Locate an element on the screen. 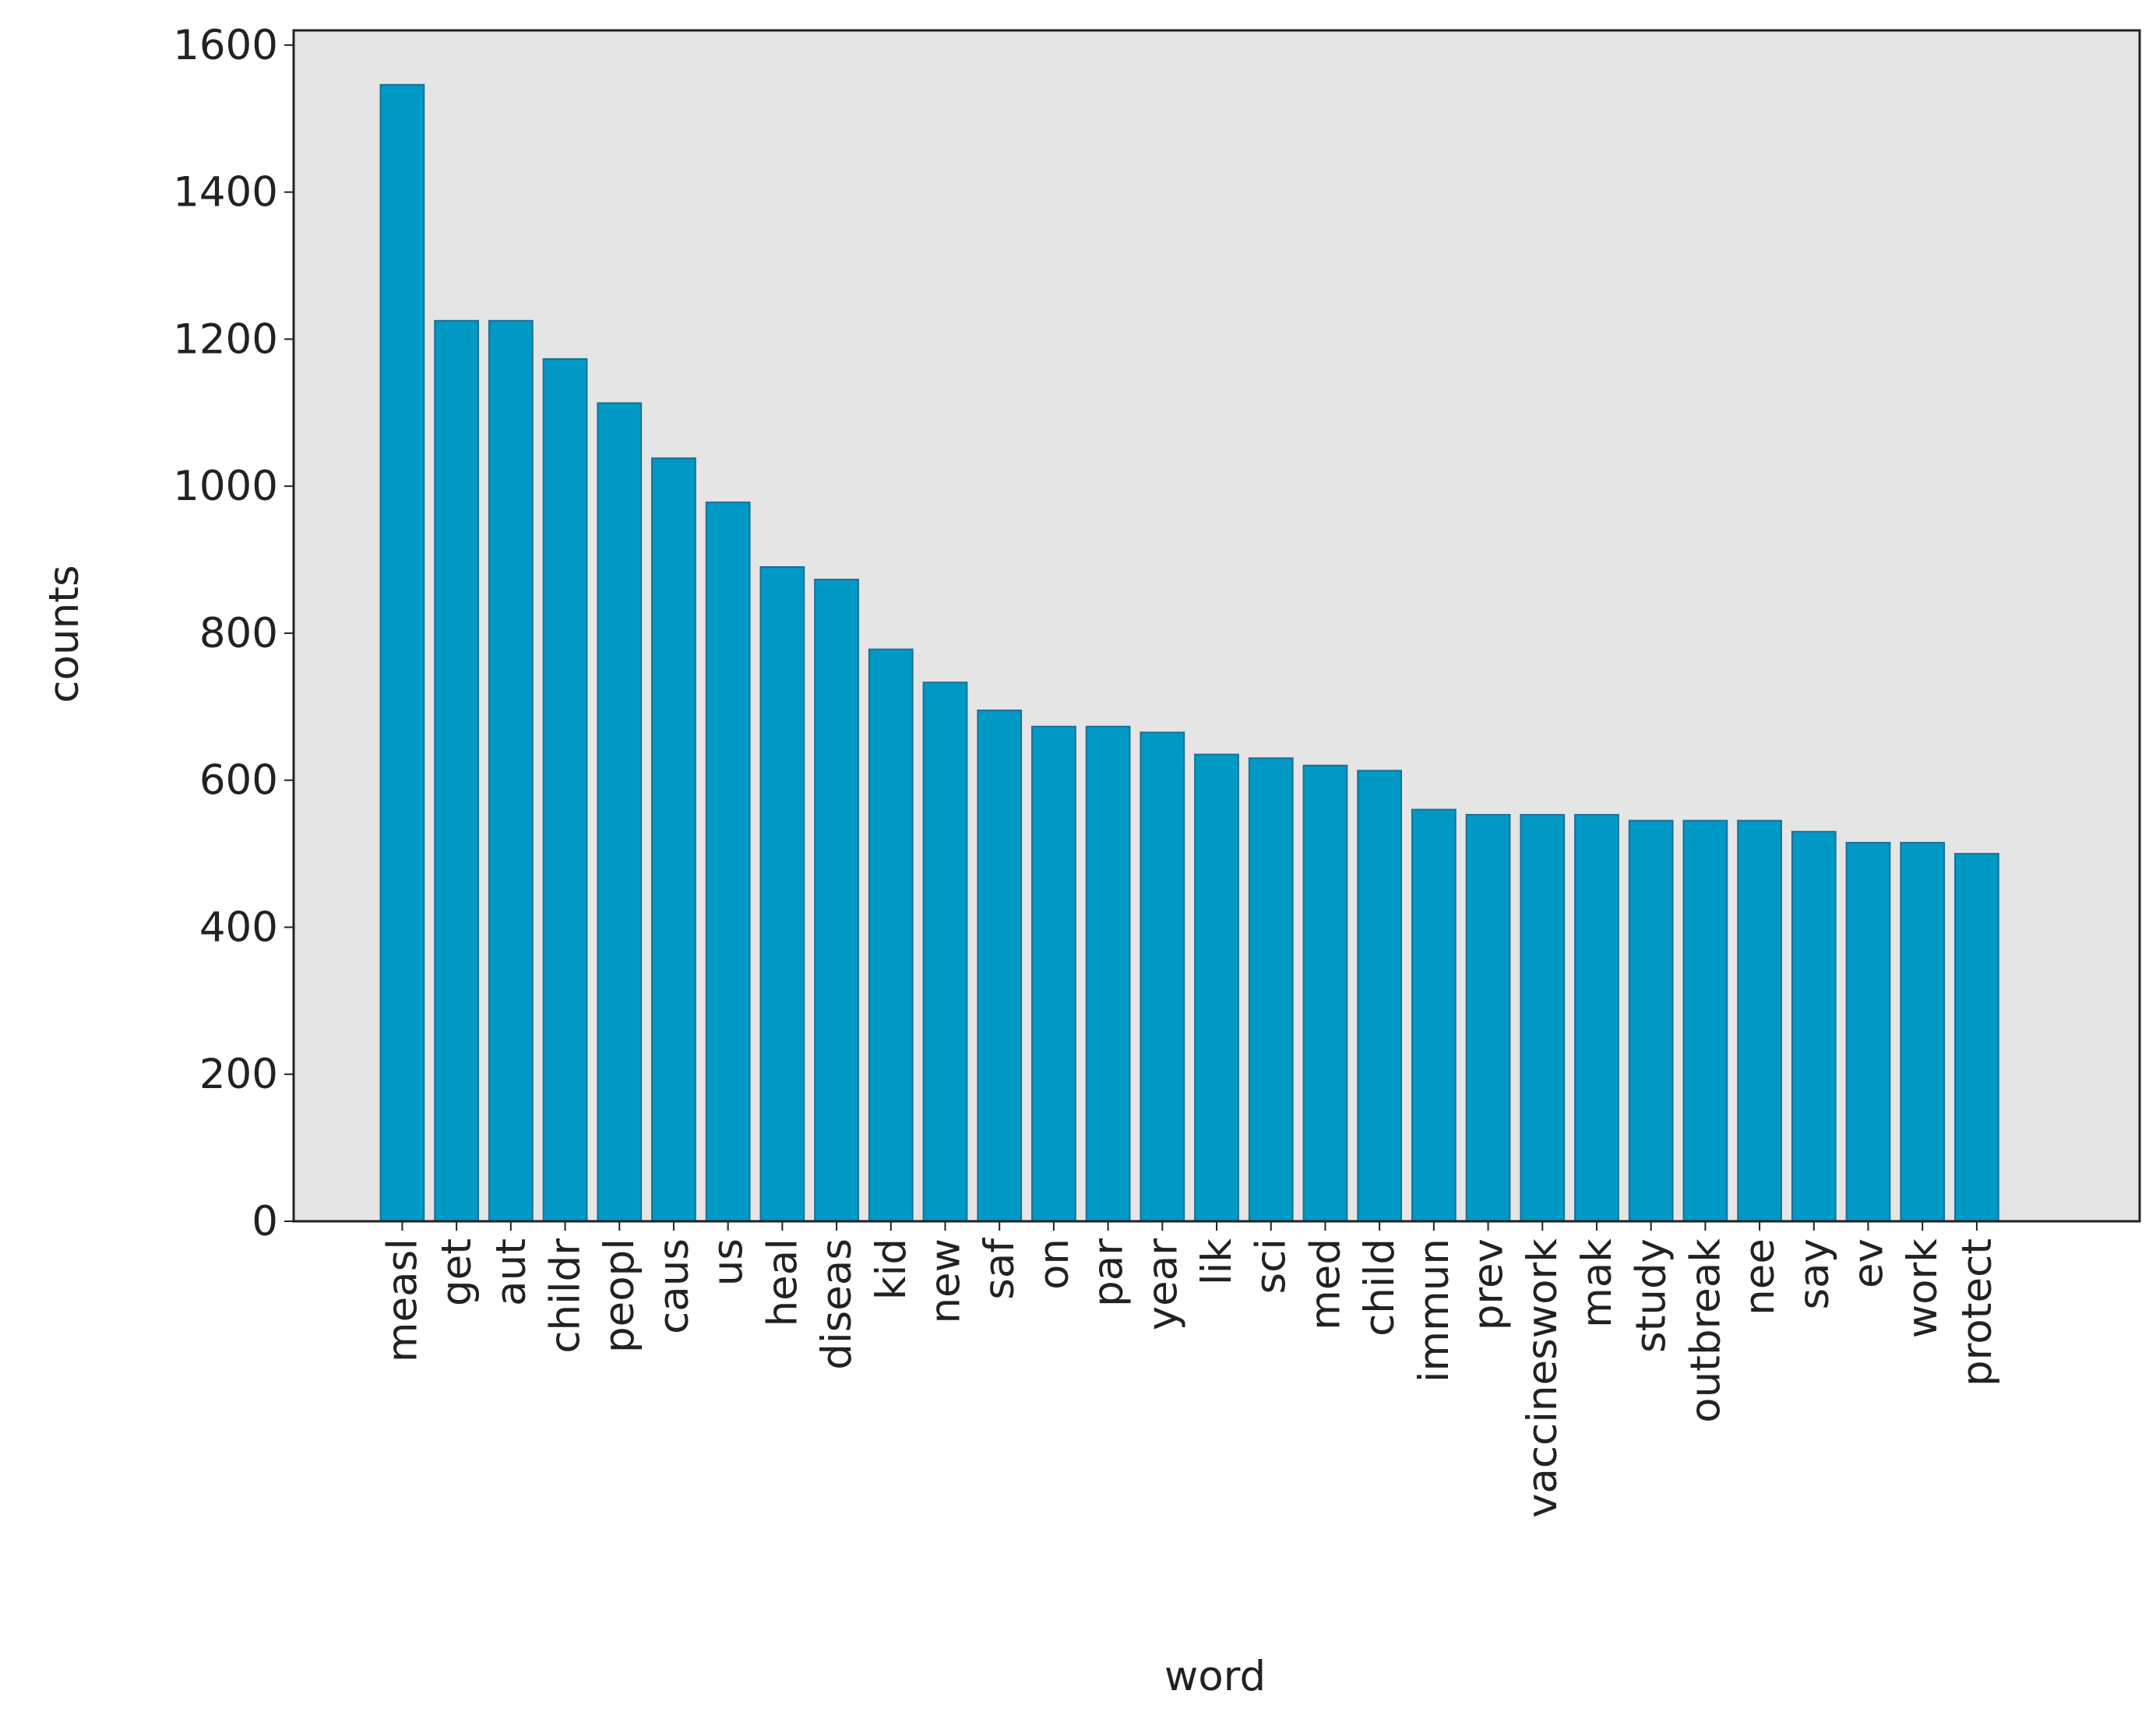  y-tick-label: 1200 is located at coordinates (225, 339).